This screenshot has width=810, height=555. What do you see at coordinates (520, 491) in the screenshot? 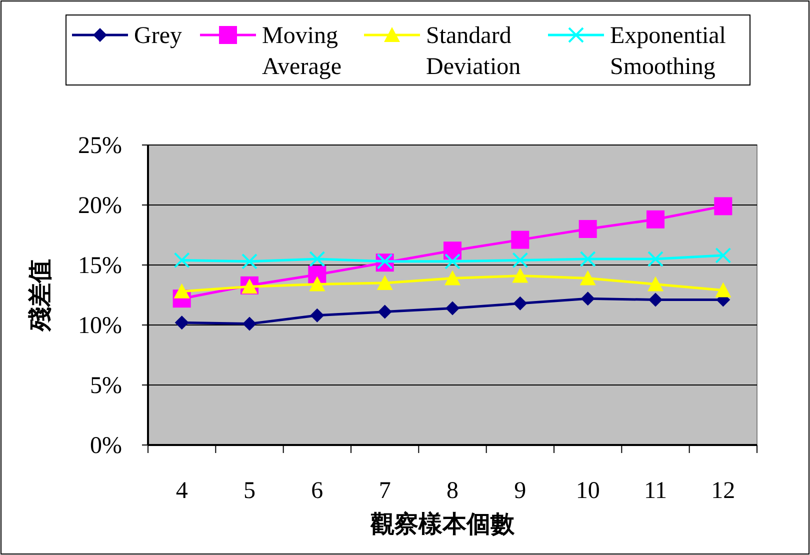
I see `x-tick-label: 9` at bounding box center [520, 491].